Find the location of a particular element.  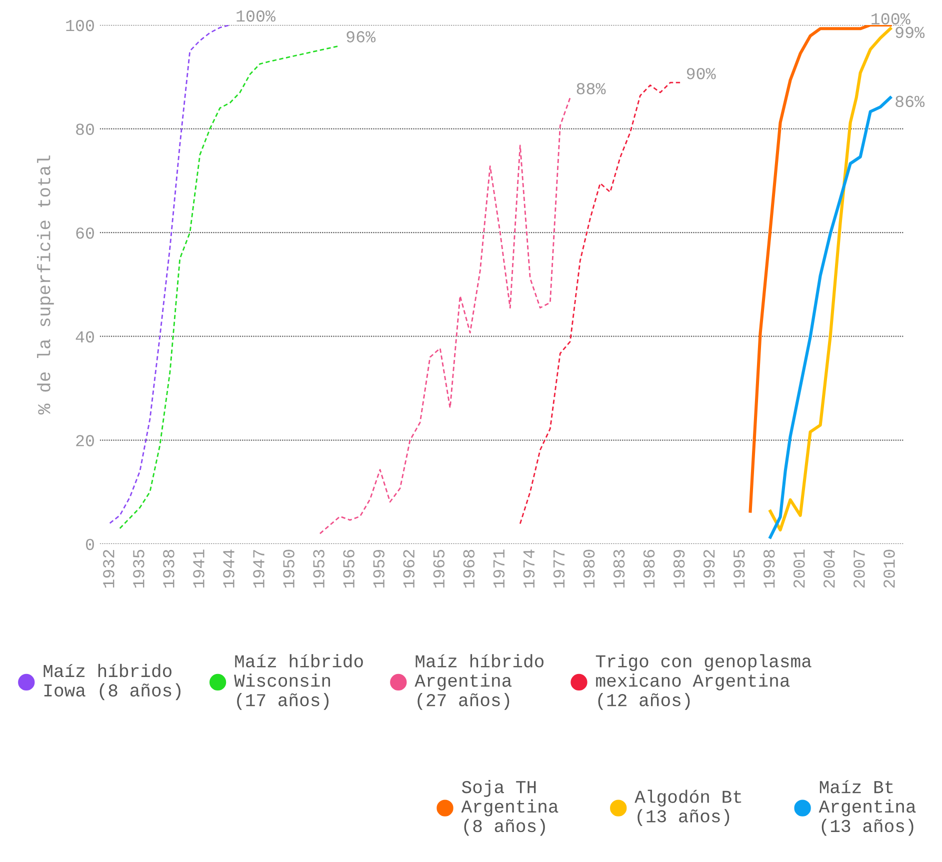

x-tick-label: 1974 is located at coordinates (529, 569).